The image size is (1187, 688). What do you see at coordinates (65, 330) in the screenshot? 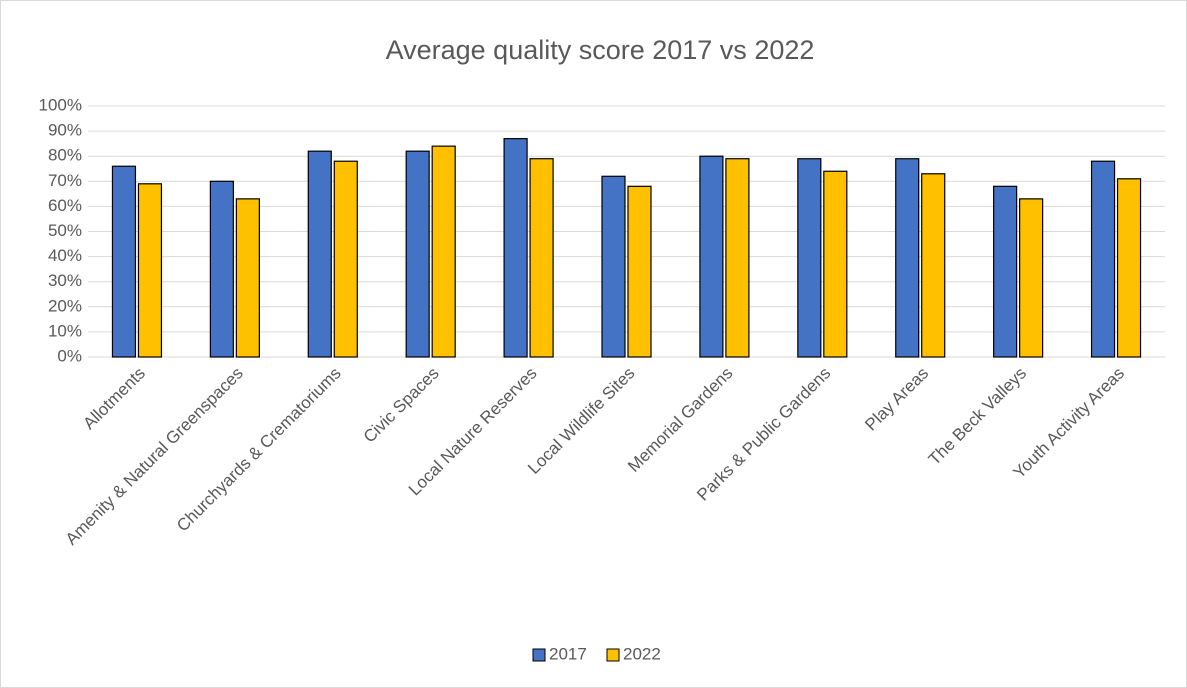
I see `y-tick-label: 10%` at bounding box center [65, 330].